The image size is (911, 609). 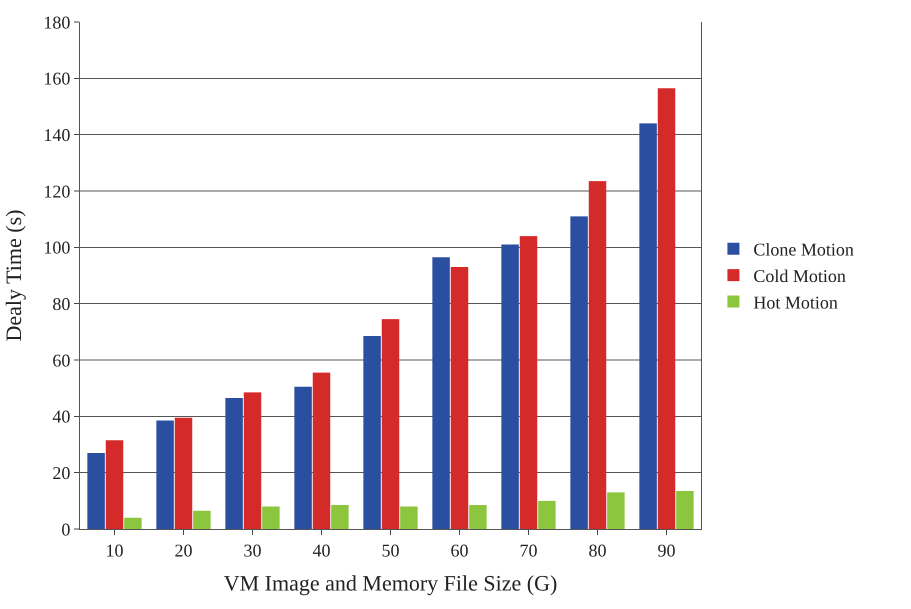 I want to click on legend-label: Hot Motion, so click(x=795, y=302).